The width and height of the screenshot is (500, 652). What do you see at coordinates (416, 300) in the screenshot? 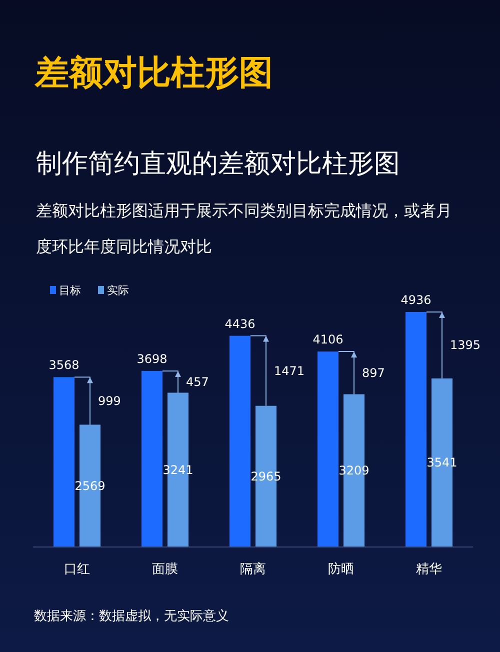
I see `data-label: 4936` at bounding box center [416, 300].